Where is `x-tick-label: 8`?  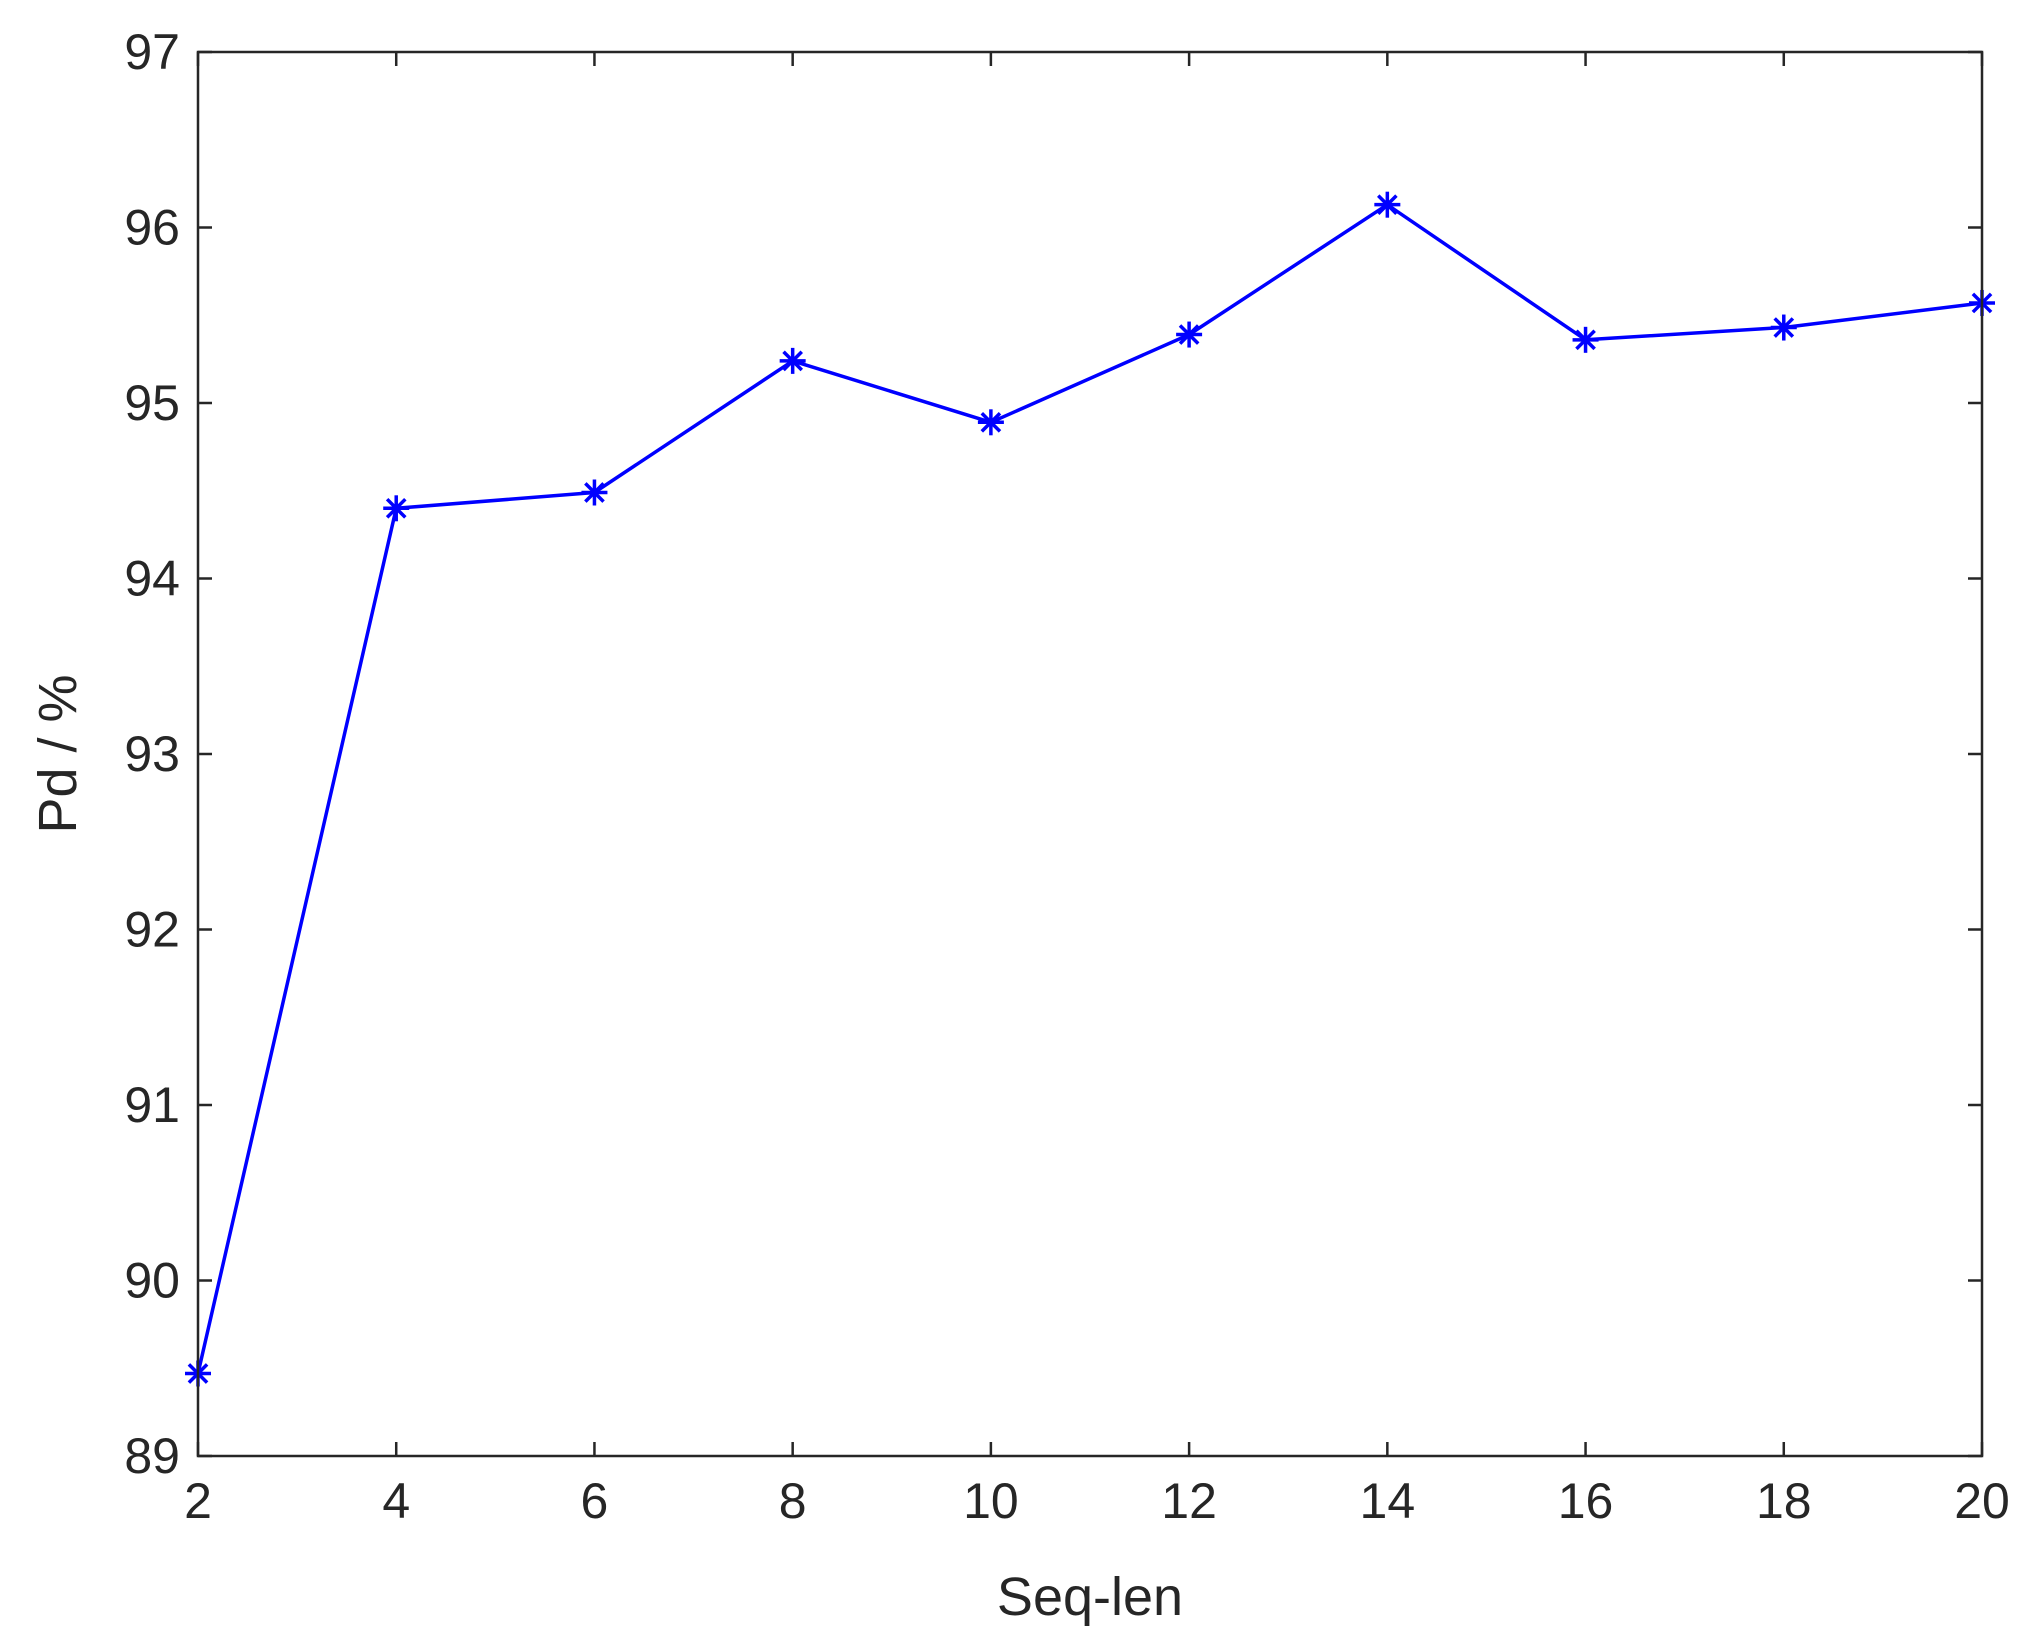
x-tick-label: 8 is located at coordinates (793, 1501).